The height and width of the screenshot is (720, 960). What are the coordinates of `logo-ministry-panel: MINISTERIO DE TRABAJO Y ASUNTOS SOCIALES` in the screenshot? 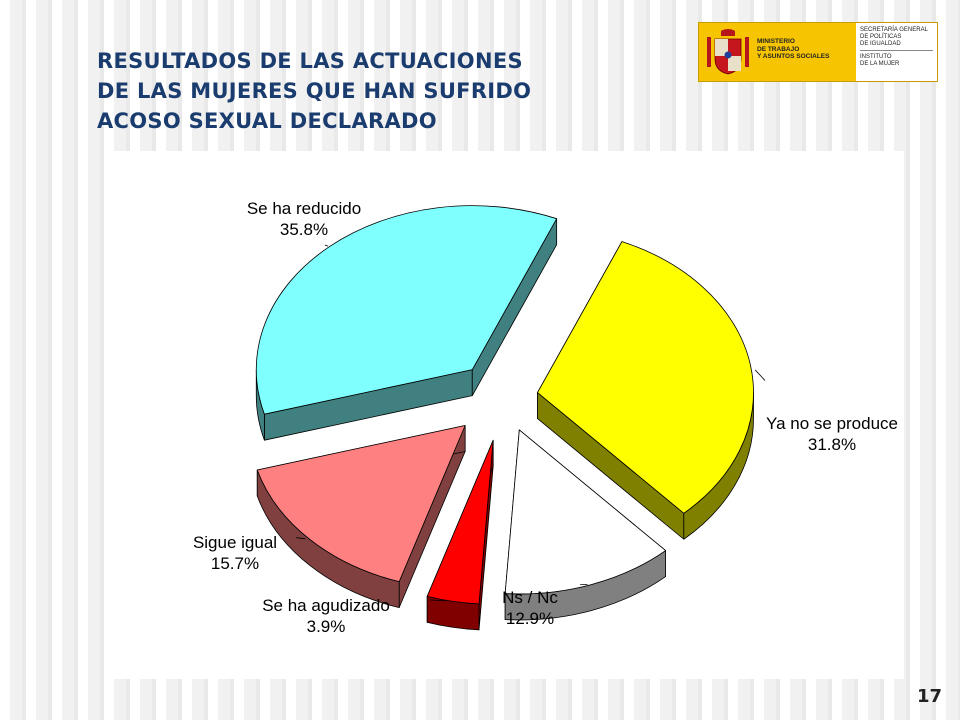 It's located at (777, 52).